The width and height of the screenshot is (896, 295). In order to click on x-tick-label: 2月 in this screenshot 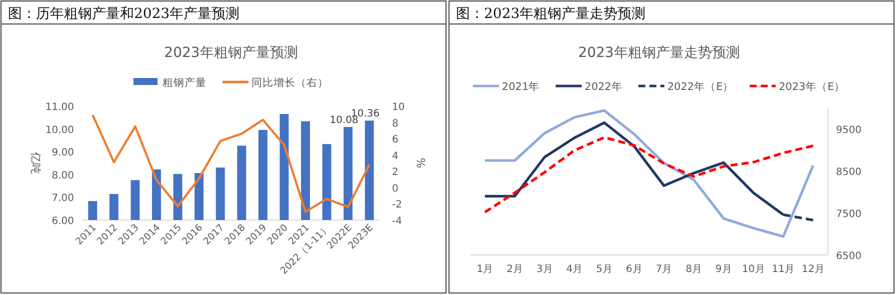, I will do `click(514, 269)`.